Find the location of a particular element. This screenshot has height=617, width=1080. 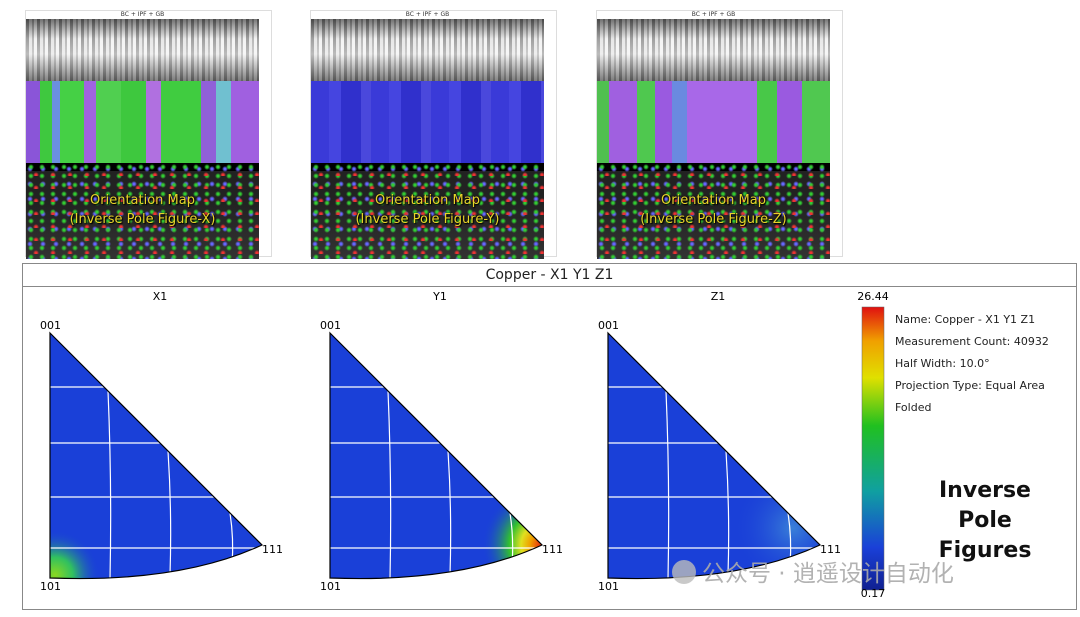

info-line: Measurement Count: 40932 is located at coordinates (972, 341).